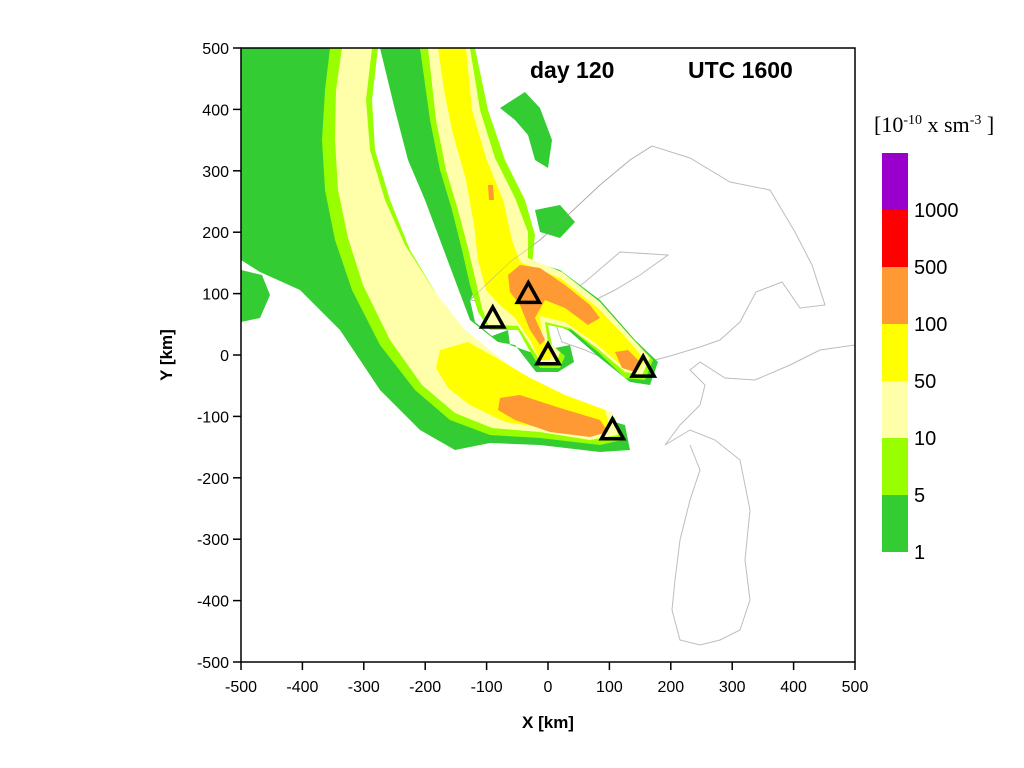 Image resolution: width=1024 pixels, height=768 pixels. What do you see at coordinates (241, 687) in the screenshot?
I see `x-tick-label: -500` at bounding box center [241, 687].